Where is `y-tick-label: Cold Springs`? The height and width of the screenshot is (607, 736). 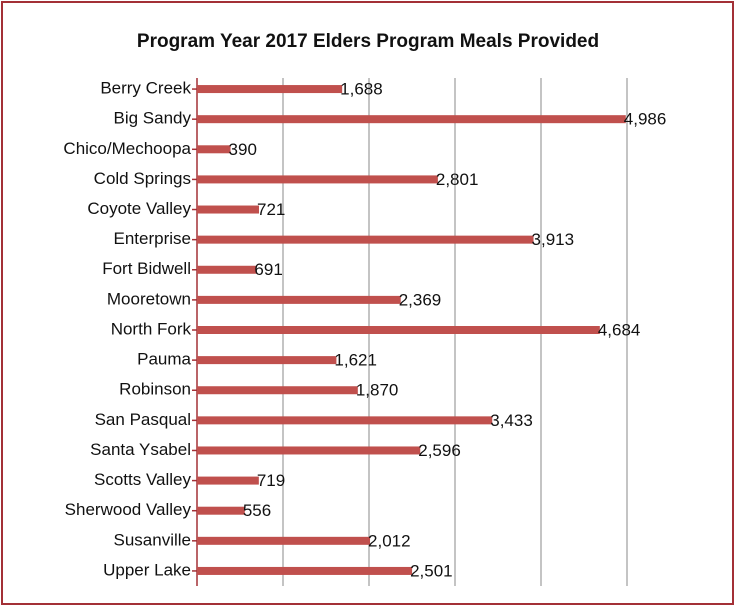 y-tick-label: Cold Springs is located at coordinates (142, 178).